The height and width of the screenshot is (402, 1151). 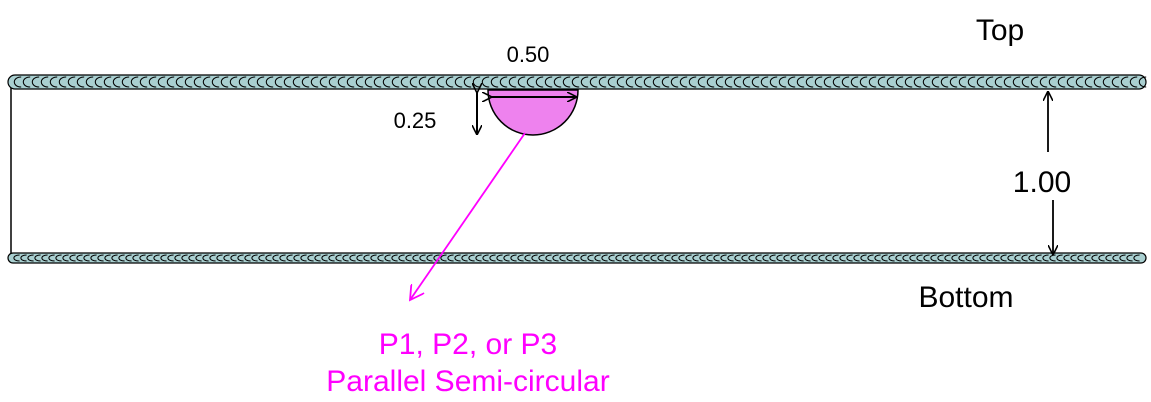 What do you see at coordinates (468, 216) in the screenshot?
I see `callout-leader-arrow` at bounding box center [468, 216].